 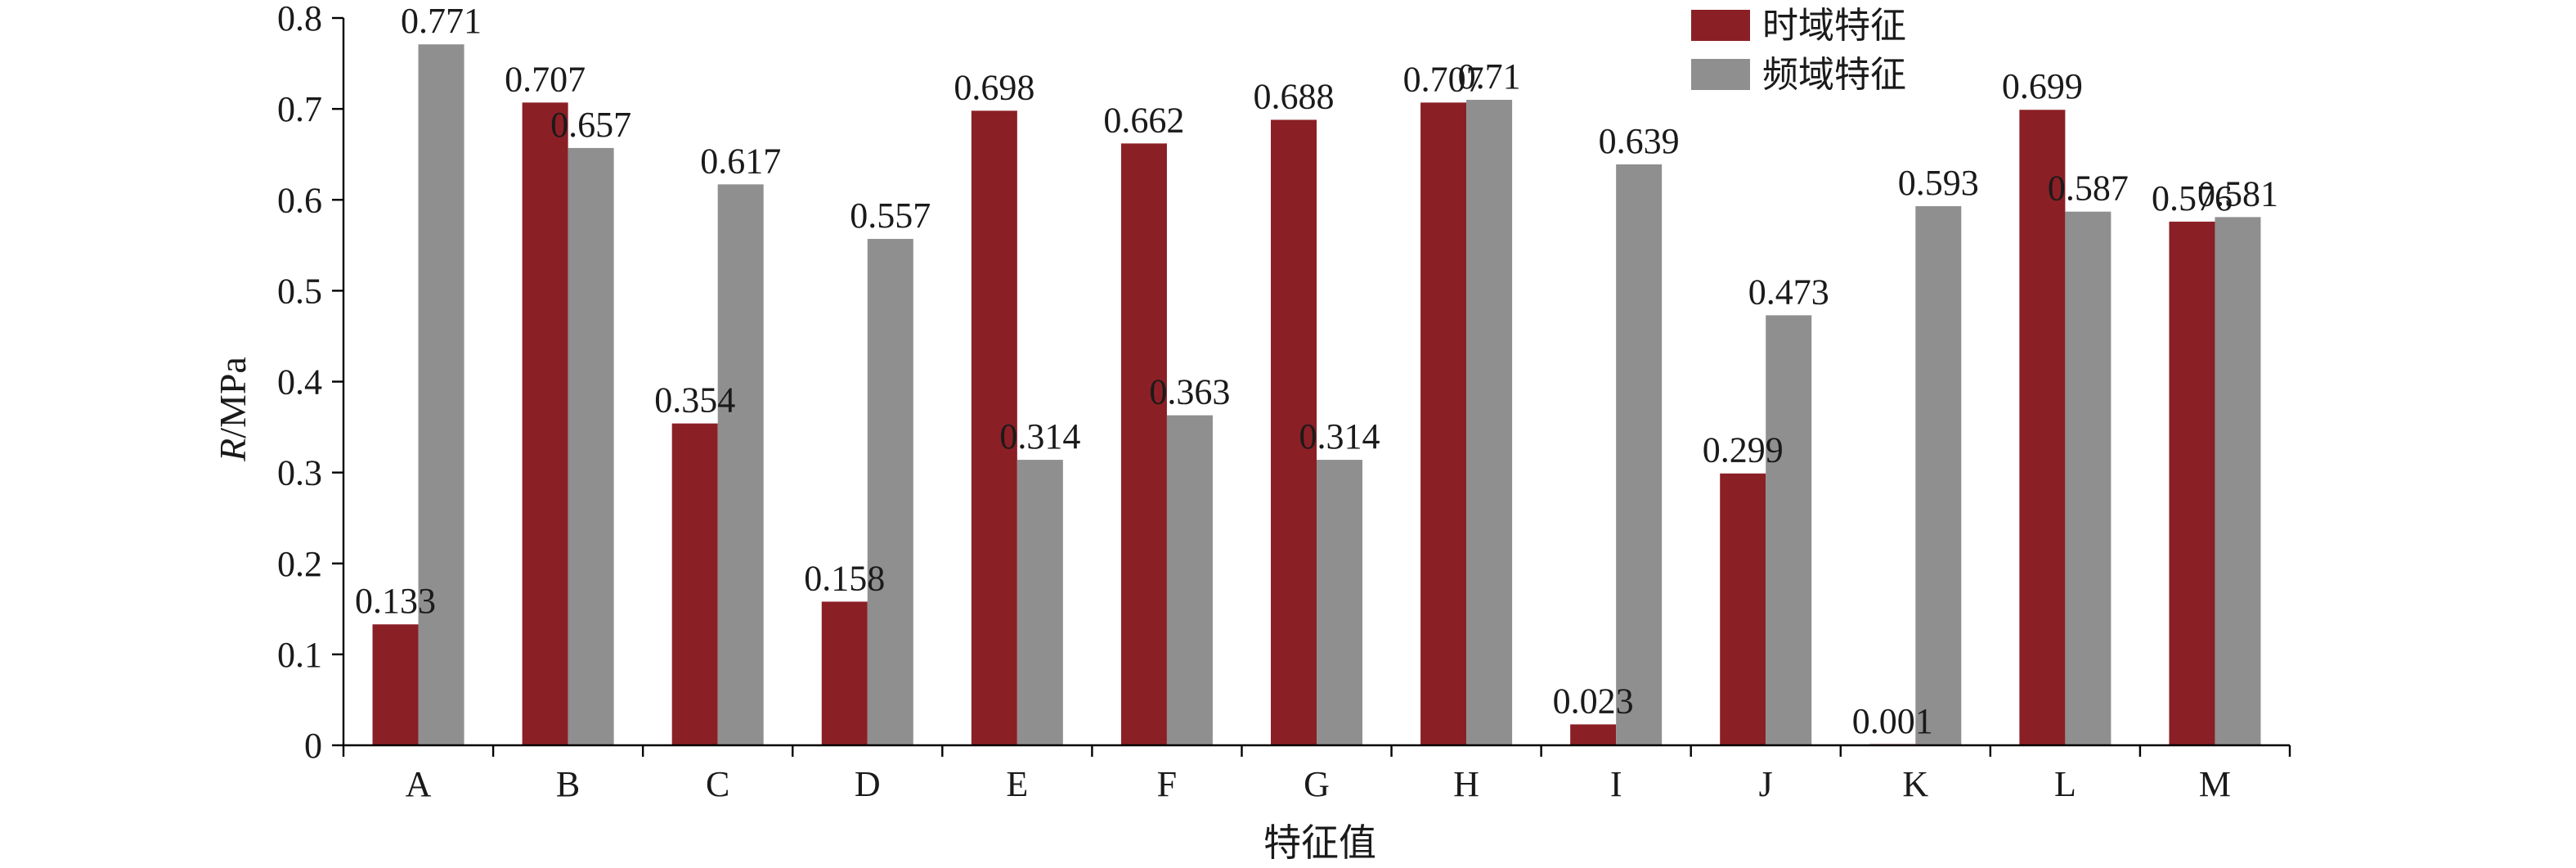 I want to click on y-tick-label: 0.1, so click(x=299, y=655).